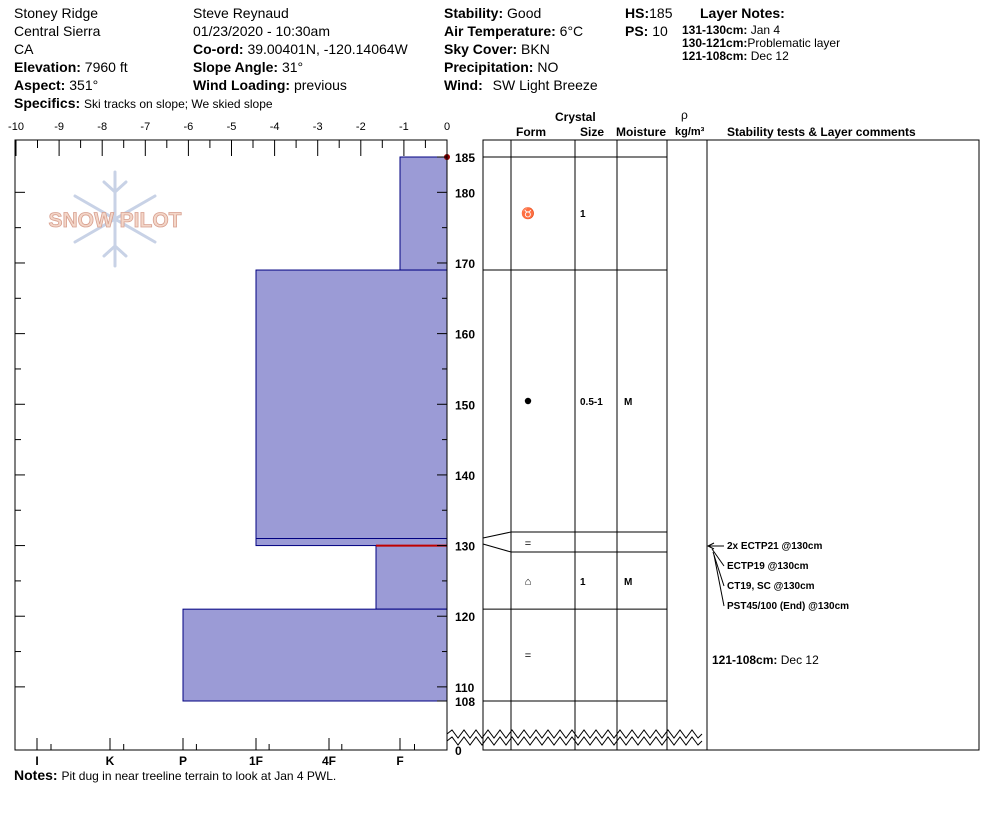  What do you see at coordinates (329, 761) in the screenshot?
I see `hardness-tick-label: 4F` at bounding box center [329, 761].